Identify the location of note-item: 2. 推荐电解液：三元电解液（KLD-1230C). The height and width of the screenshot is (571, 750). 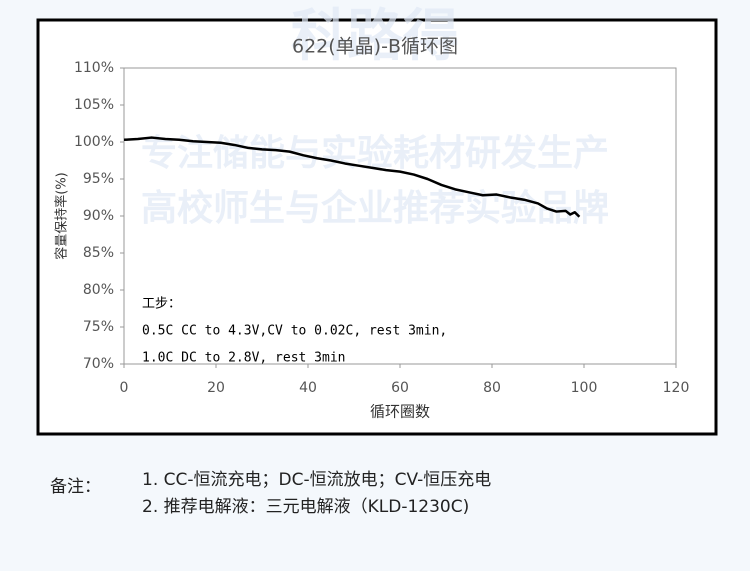
(305, 507).